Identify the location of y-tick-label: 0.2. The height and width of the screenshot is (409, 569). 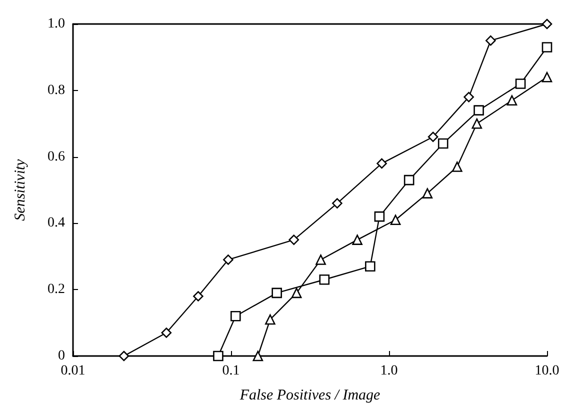
(56, 290).